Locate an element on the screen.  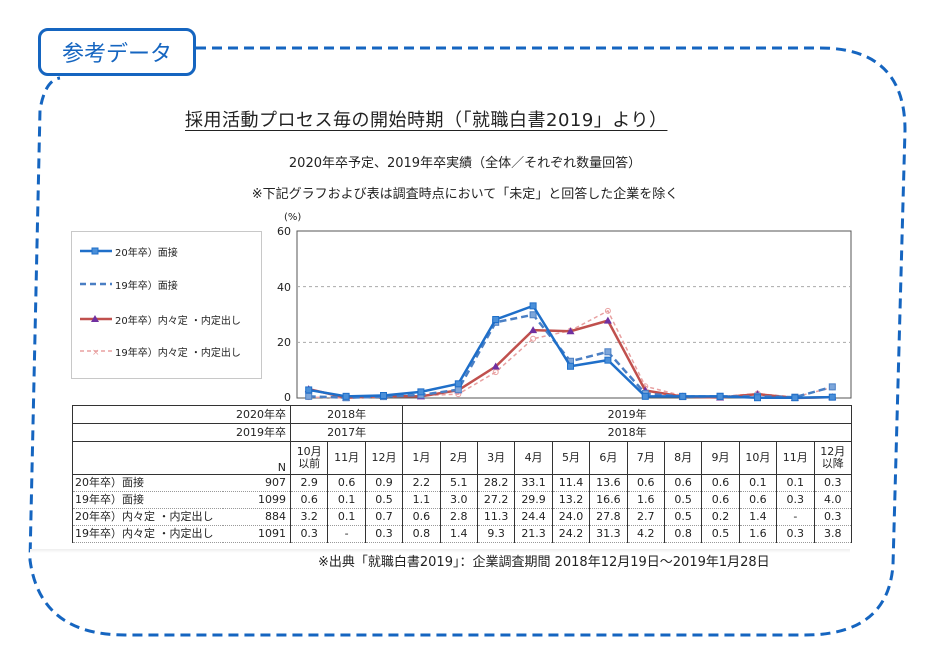
dashed-square-line-icon is located at coordinates (96, 284).